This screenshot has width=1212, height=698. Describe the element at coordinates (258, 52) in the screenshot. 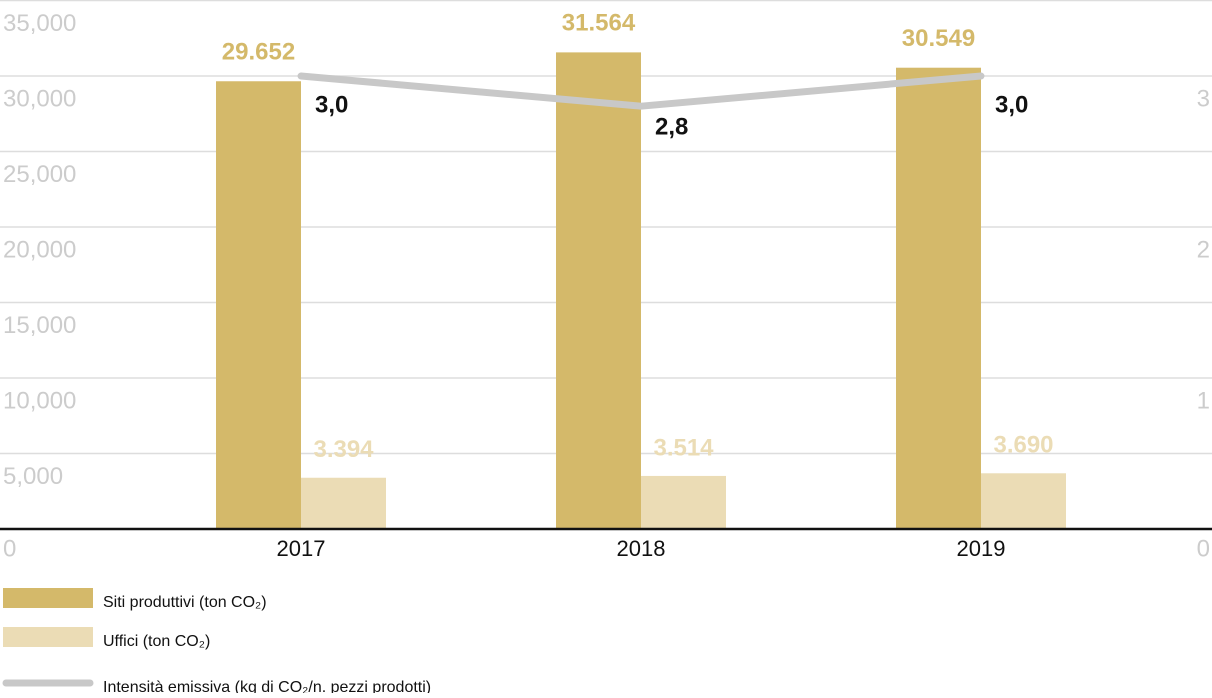

I see `bar-value-label: 29.652` at that location.